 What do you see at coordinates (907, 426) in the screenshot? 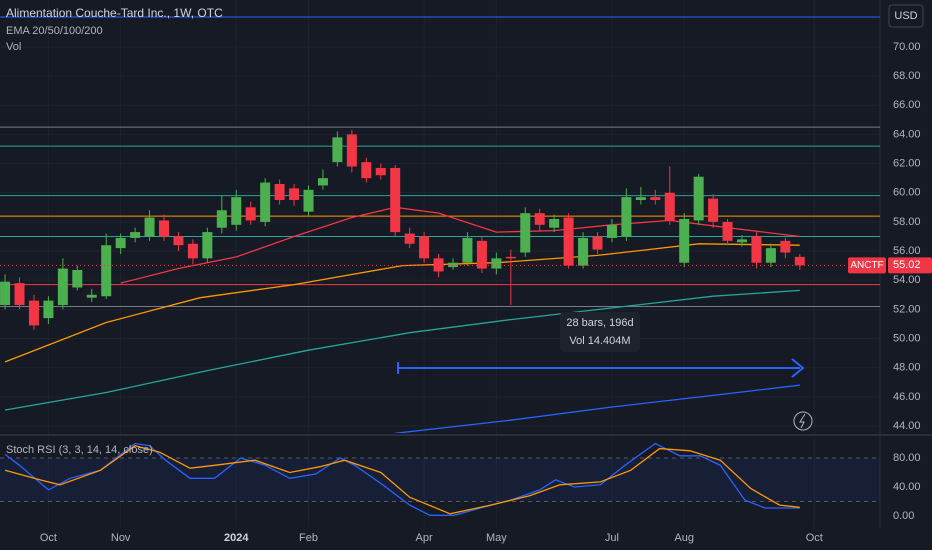
I see `y-tick-label: 44.00` at bounding box center [907, 426].